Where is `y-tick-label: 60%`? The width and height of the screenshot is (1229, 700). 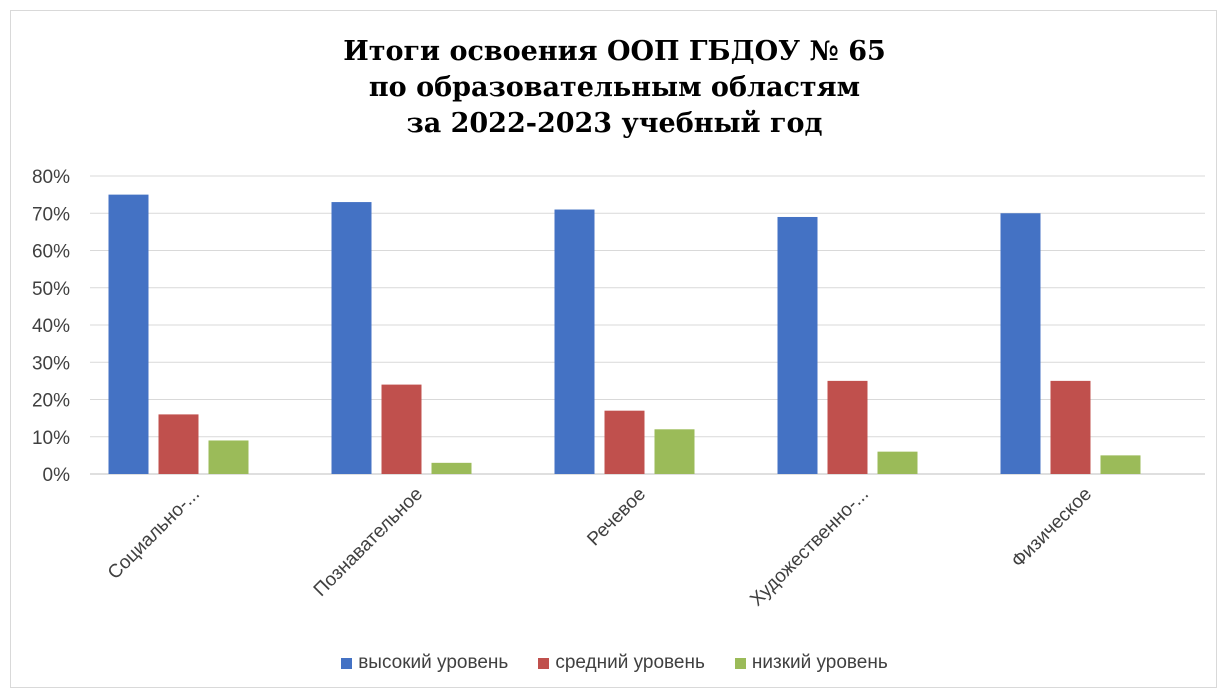
y-tick-label: 60% is located at coordinates (51, 252).